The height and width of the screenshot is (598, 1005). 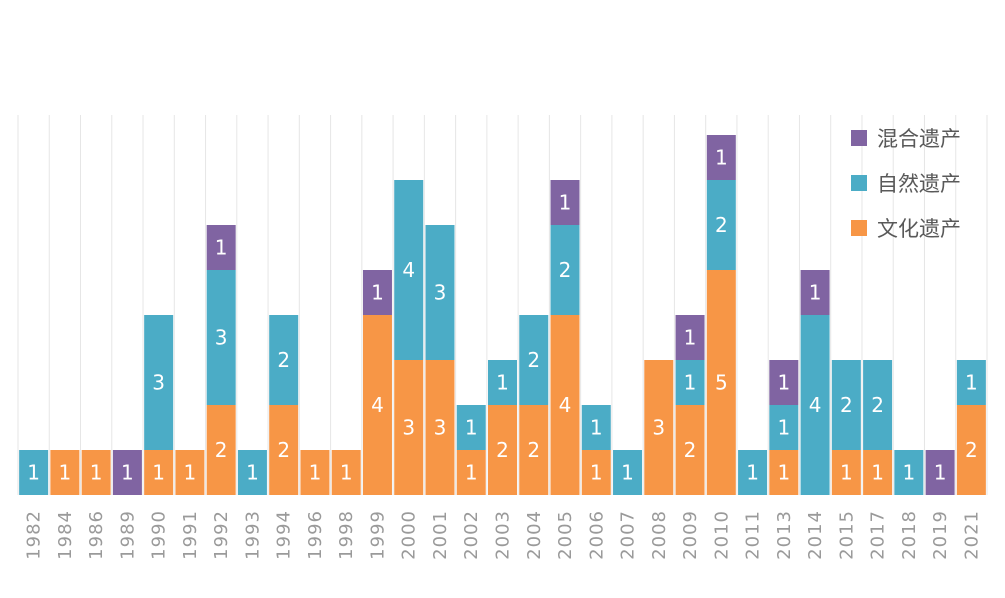 I want to click on data-label: 5, so click(x=721, y=383).